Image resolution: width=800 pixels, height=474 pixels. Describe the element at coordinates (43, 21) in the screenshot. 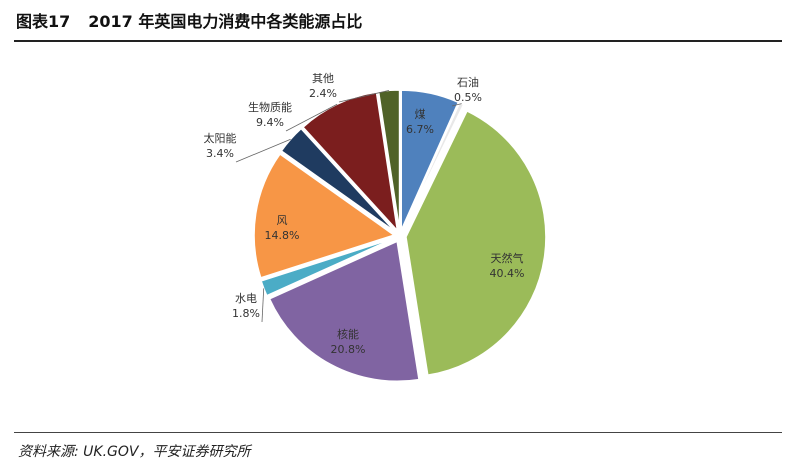

I see `figure-label: 图表17` at that location.